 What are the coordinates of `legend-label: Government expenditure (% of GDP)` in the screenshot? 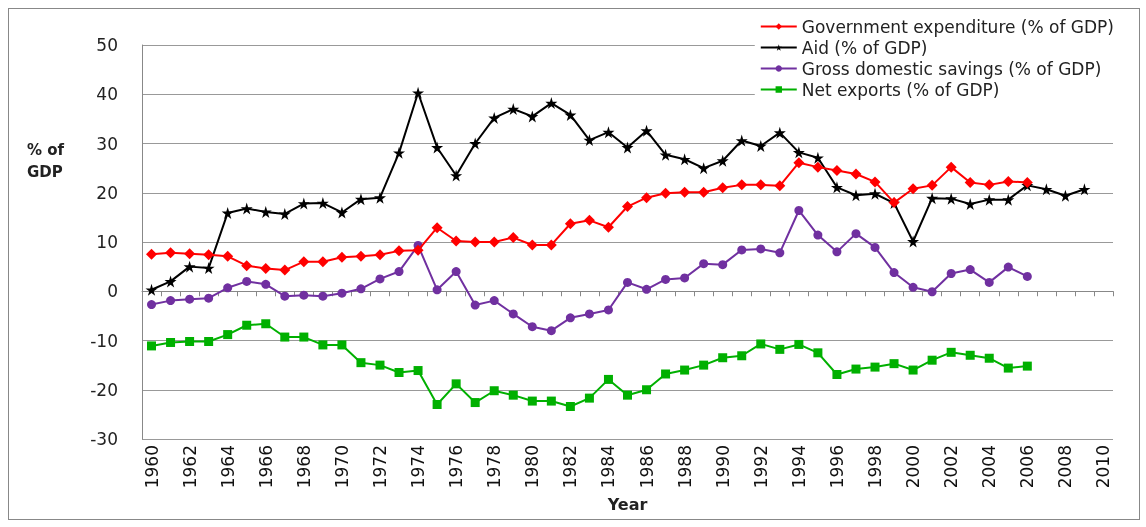 It's located at (958, 26).